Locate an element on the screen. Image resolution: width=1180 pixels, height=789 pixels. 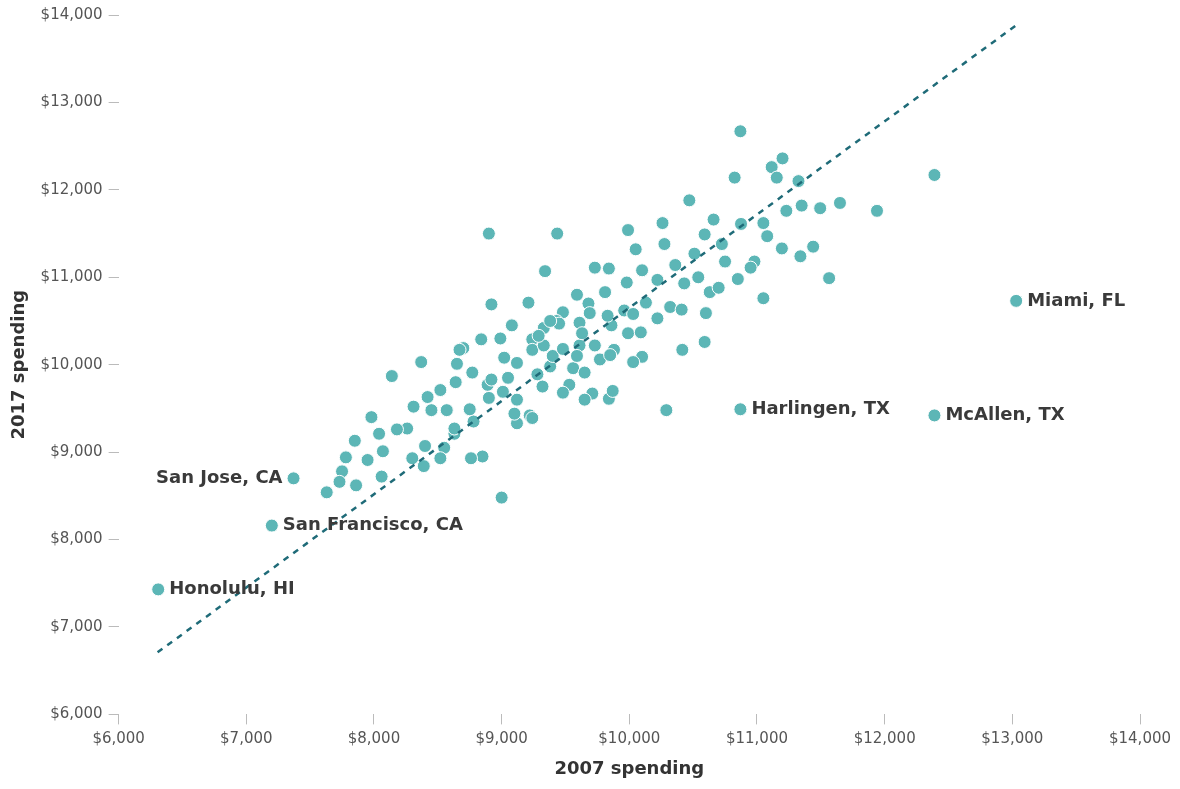
x-tick-label: $9,000 is located at coordinates (501, 738).